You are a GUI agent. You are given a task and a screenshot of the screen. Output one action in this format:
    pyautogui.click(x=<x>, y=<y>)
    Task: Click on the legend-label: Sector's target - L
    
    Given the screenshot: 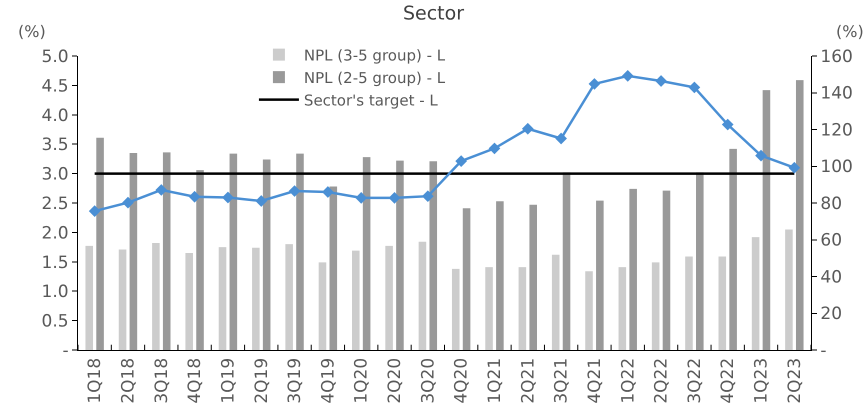 What is the action you would take?
    pyautogui.click(x=371, y=100)
    